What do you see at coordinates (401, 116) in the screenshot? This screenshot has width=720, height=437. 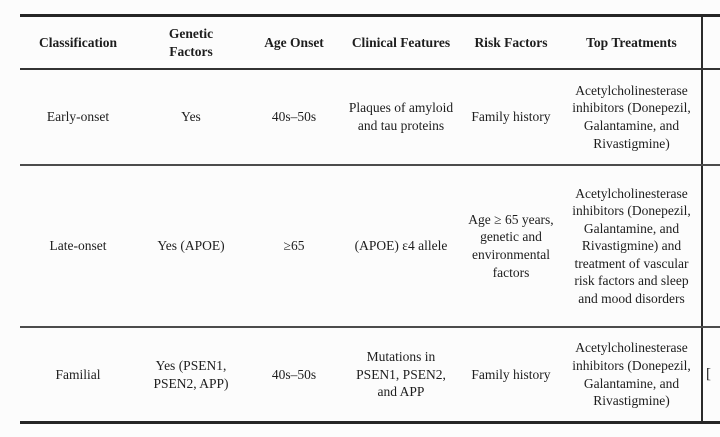 I see `cell-clinical-features: Plaques of amyloid and tau proteins` at bounding box center [401, 116].